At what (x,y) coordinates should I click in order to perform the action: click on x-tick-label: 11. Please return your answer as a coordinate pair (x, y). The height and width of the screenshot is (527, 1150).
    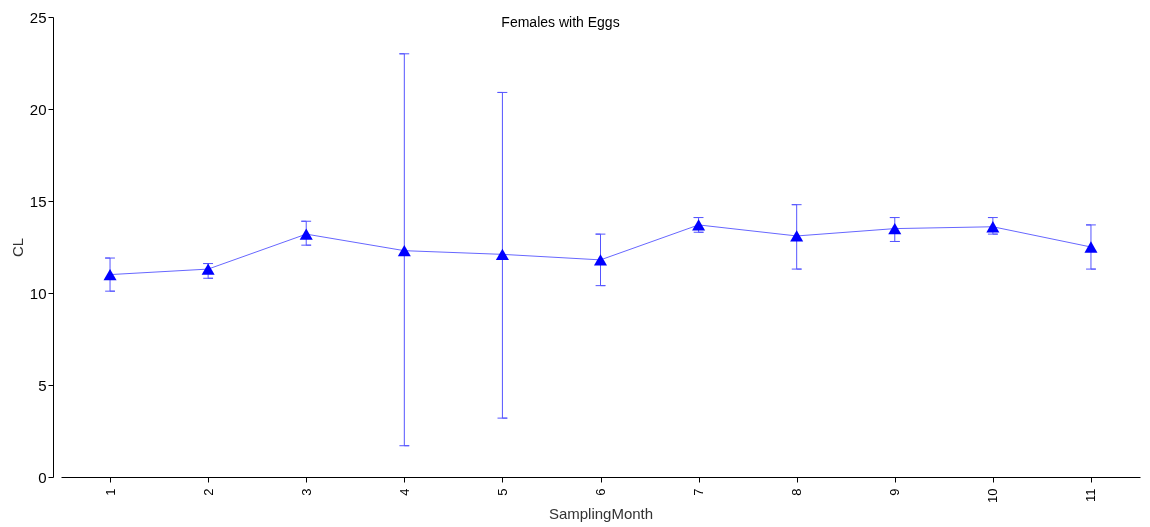
    Looking at the image, I should click on (1091, 495).